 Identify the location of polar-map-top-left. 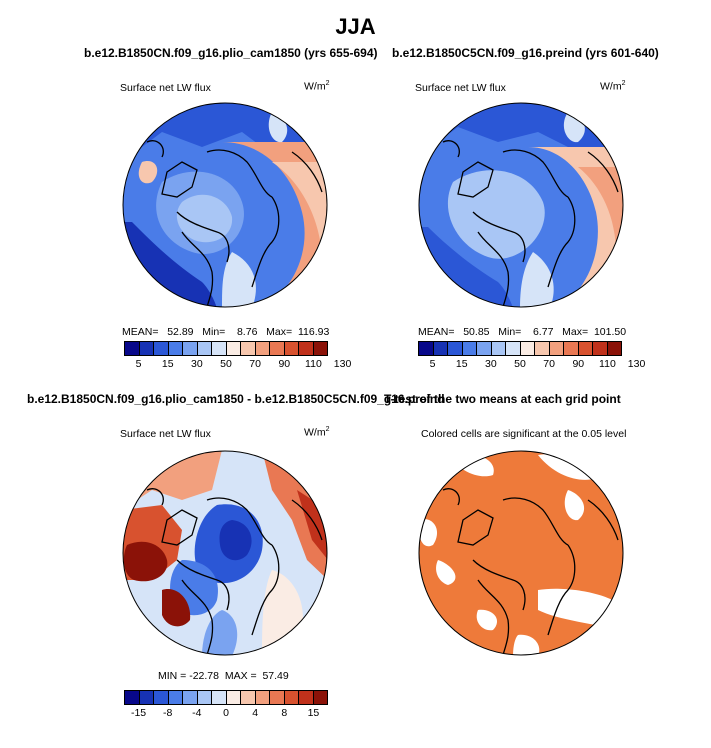
(225, 205).